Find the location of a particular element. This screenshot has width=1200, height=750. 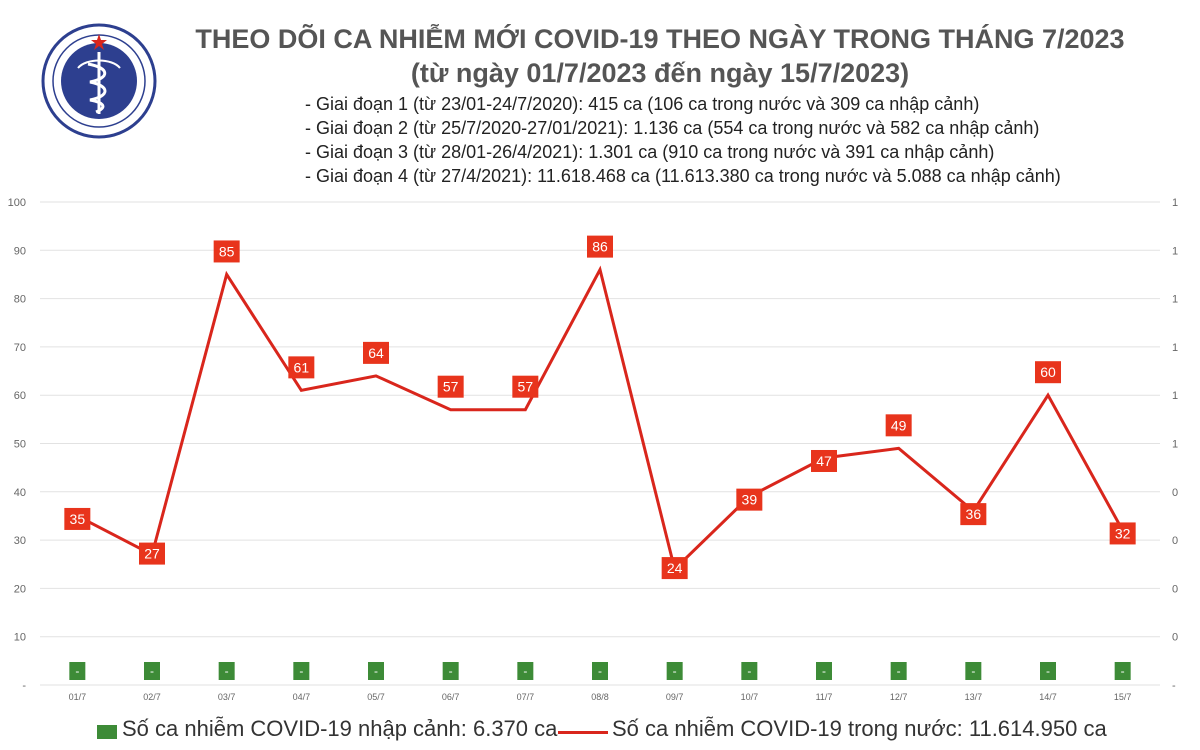

data-label: 60 is located at coordinates (1048, 372).